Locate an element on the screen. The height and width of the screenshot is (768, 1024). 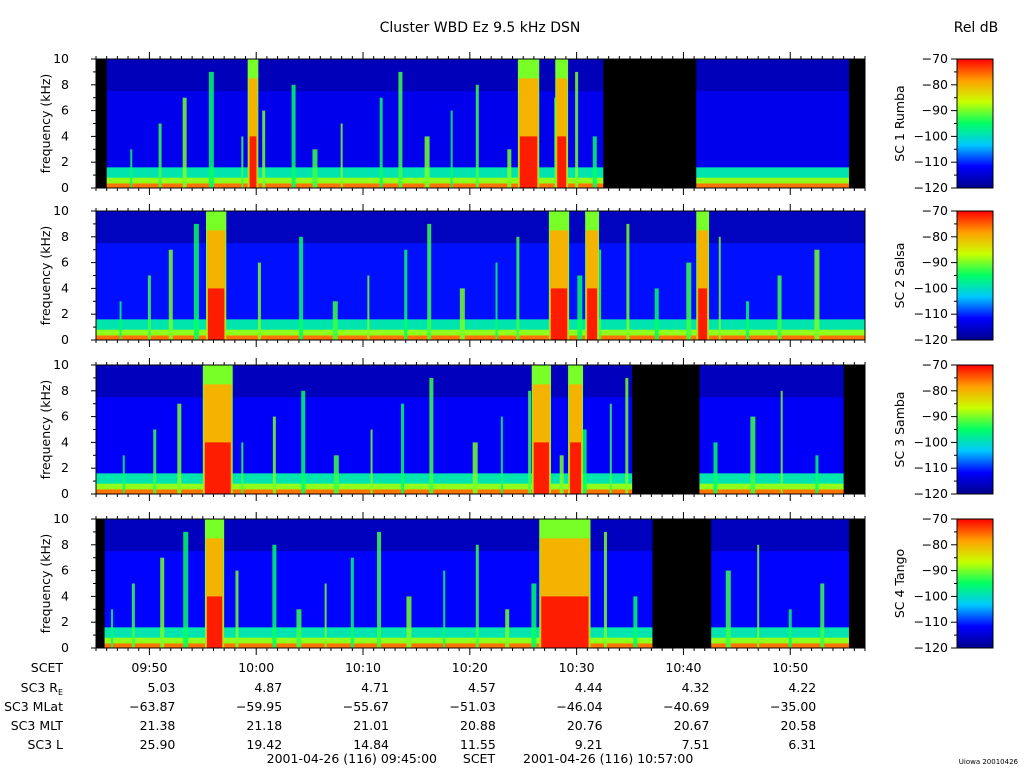
ephemeris-value: 7.51 is located at coordinates (696, 744).